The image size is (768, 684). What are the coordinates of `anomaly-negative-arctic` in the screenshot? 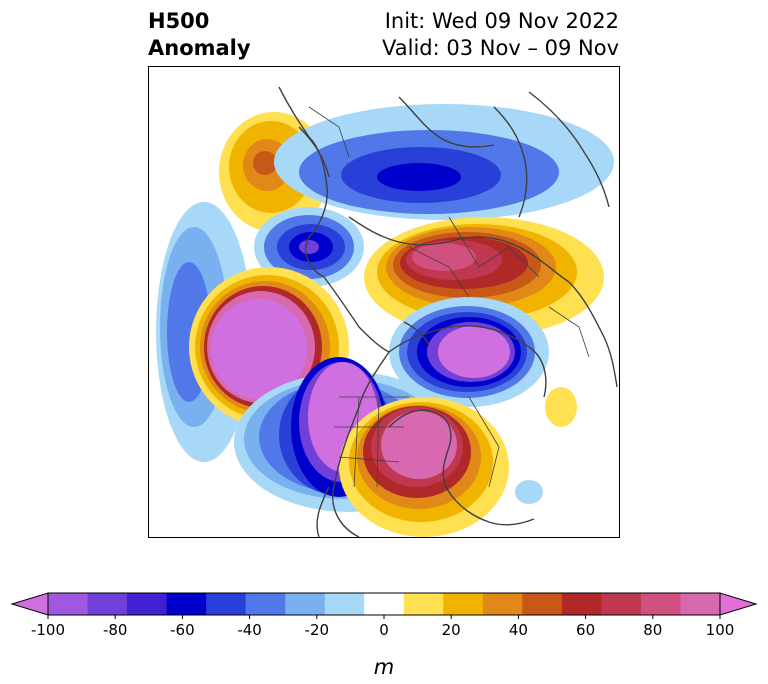 It's located at (444, 162).